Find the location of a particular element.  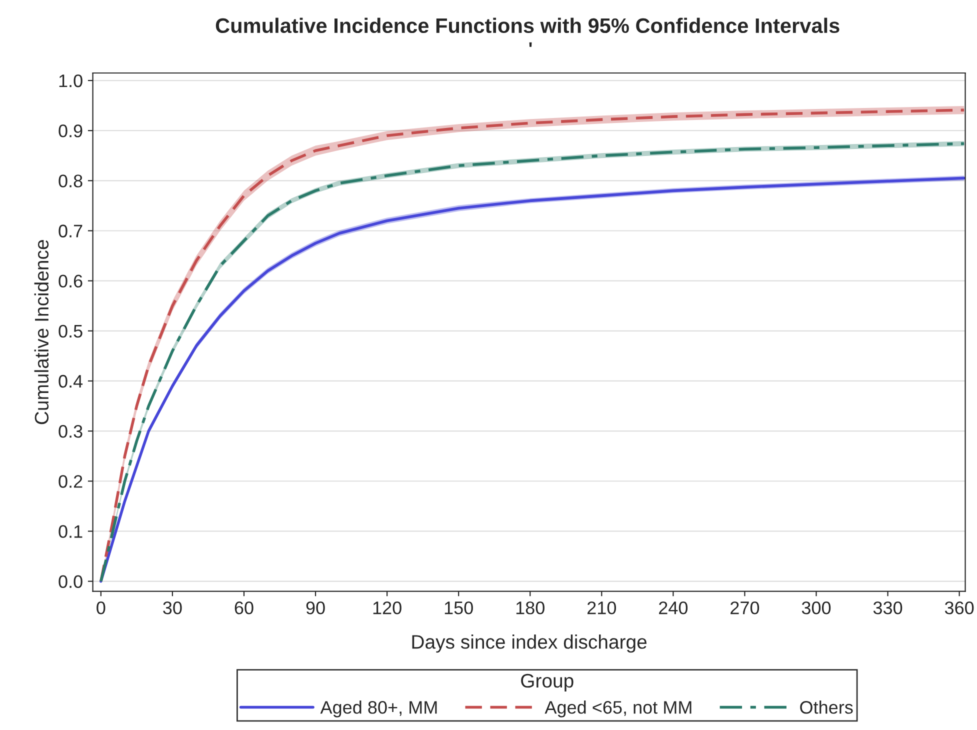

y-tick-label: 0.2 is located at coordinates (70, 481).